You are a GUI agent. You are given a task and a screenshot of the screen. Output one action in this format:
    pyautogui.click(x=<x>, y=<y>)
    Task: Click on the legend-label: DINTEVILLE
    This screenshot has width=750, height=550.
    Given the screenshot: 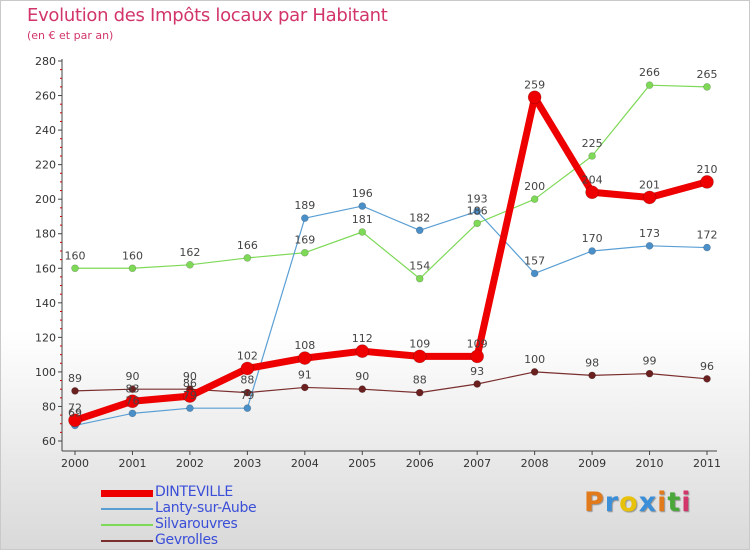 What is the action you would take?
    pyautogui.click(x=194, y=492)
    